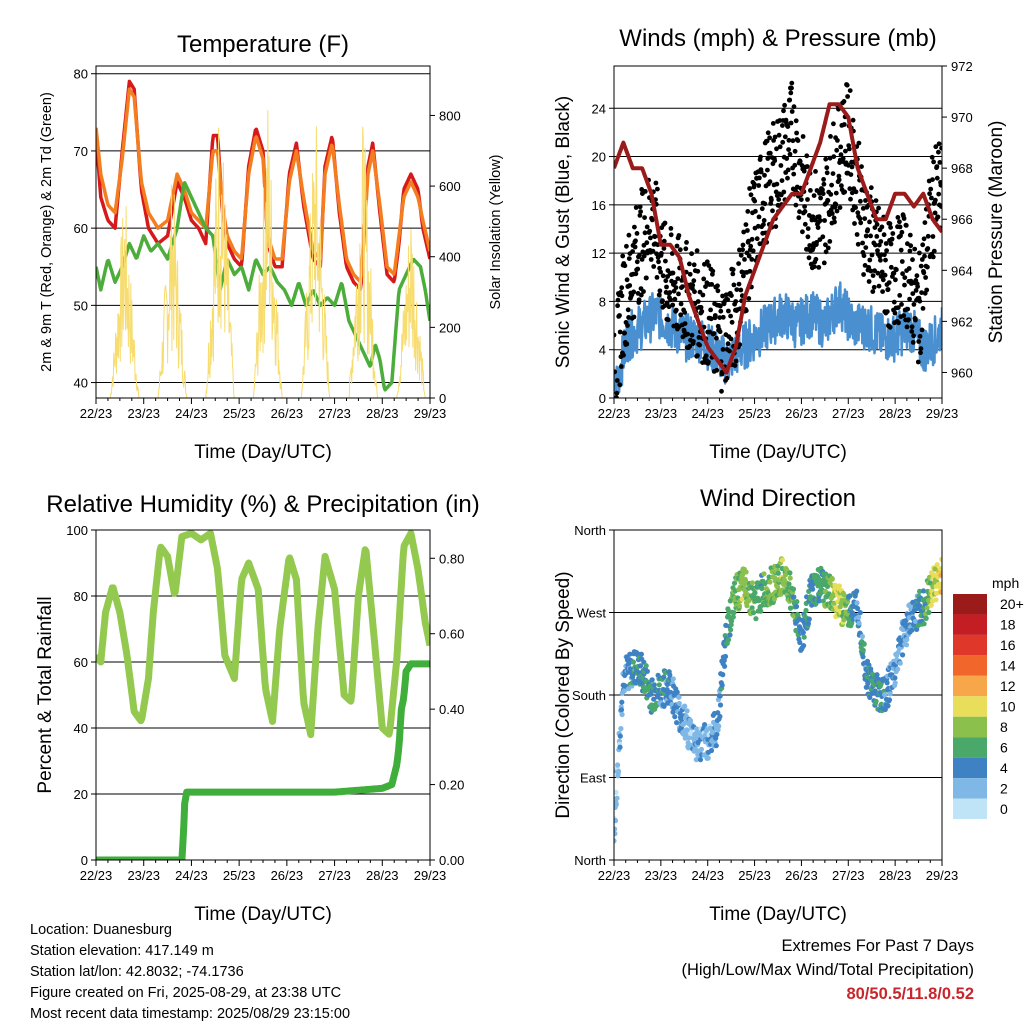  What do you see at coordinates (450, 257) in the screenshot?
I see `temperature-y2tick-label: 400` at bounding box center [450, 257].